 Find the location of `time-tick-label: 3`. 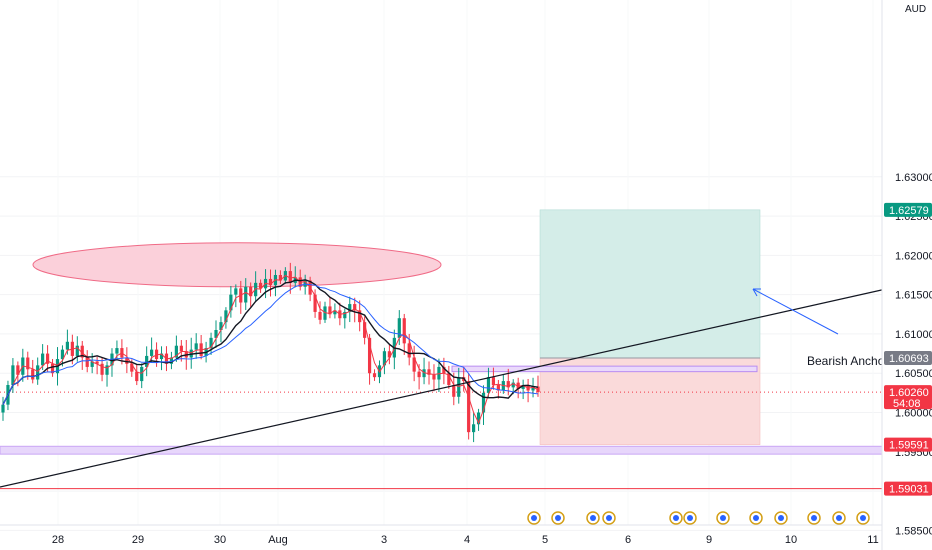

time-tick-label: 3 is located at coordinates (384, 540).